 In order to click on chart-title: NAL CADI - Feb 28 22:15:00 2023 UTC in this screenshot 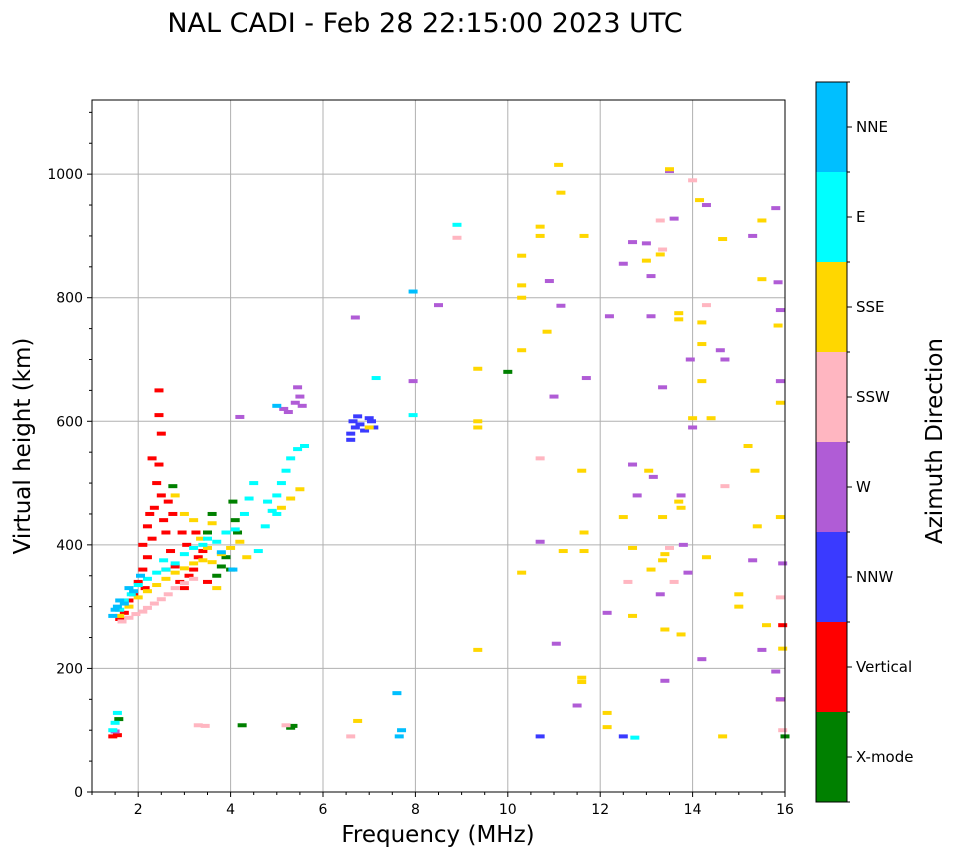, I will do `click(424, 23)`.